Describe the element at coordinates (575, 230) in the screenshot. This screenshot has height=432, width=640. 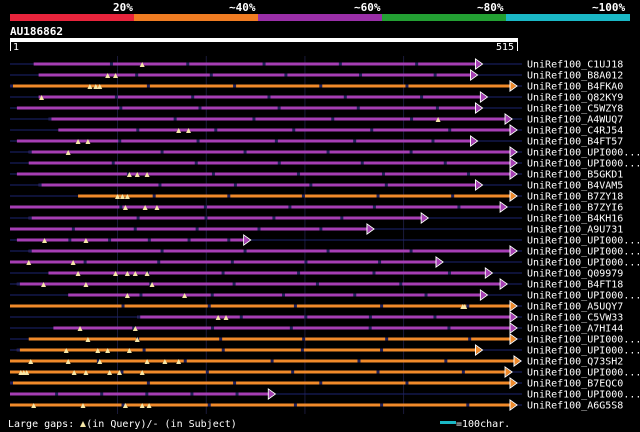
I see `hit-label: UniRef100_A9U731` at that location.